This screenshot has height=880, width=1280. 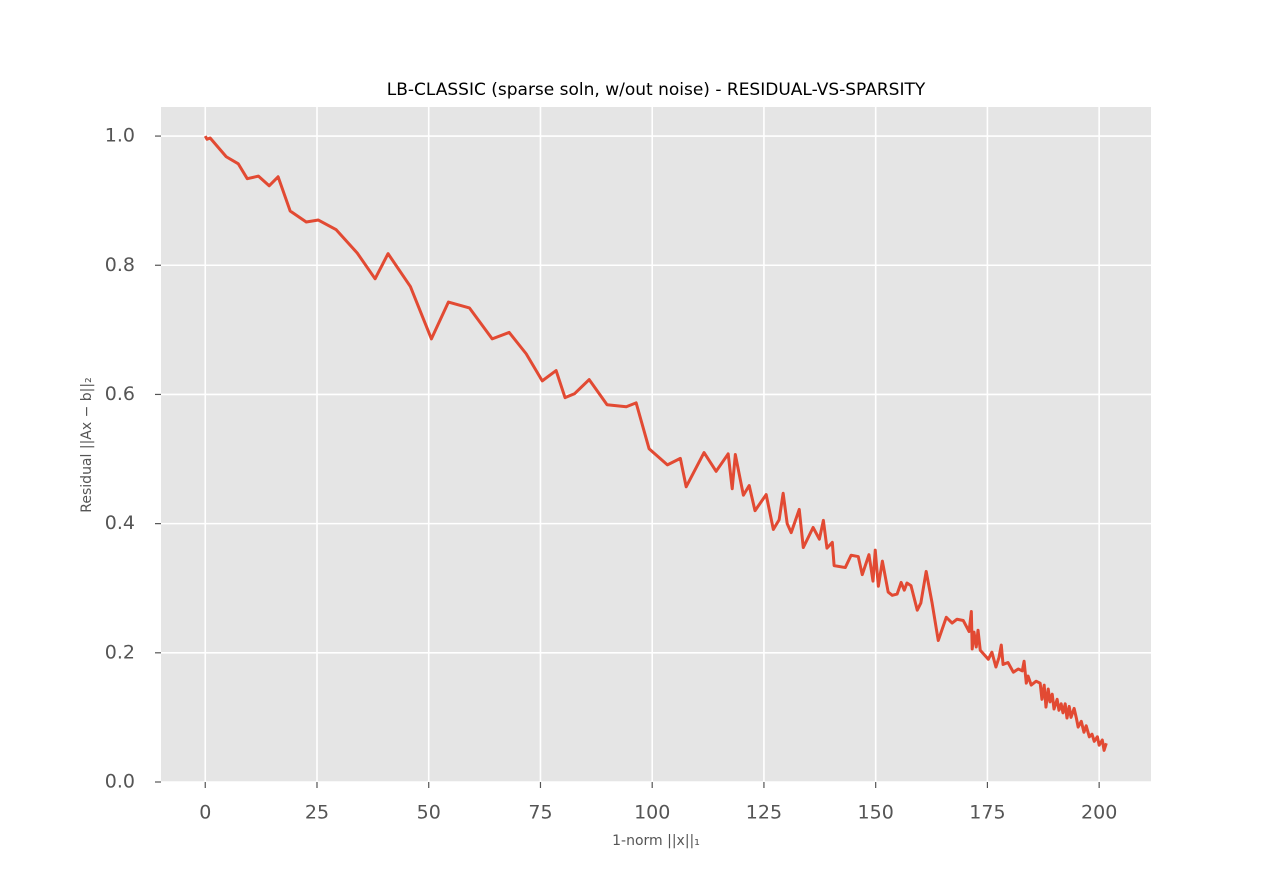 I want to click on x-tick-label: 25, so click(x=317, y=813).